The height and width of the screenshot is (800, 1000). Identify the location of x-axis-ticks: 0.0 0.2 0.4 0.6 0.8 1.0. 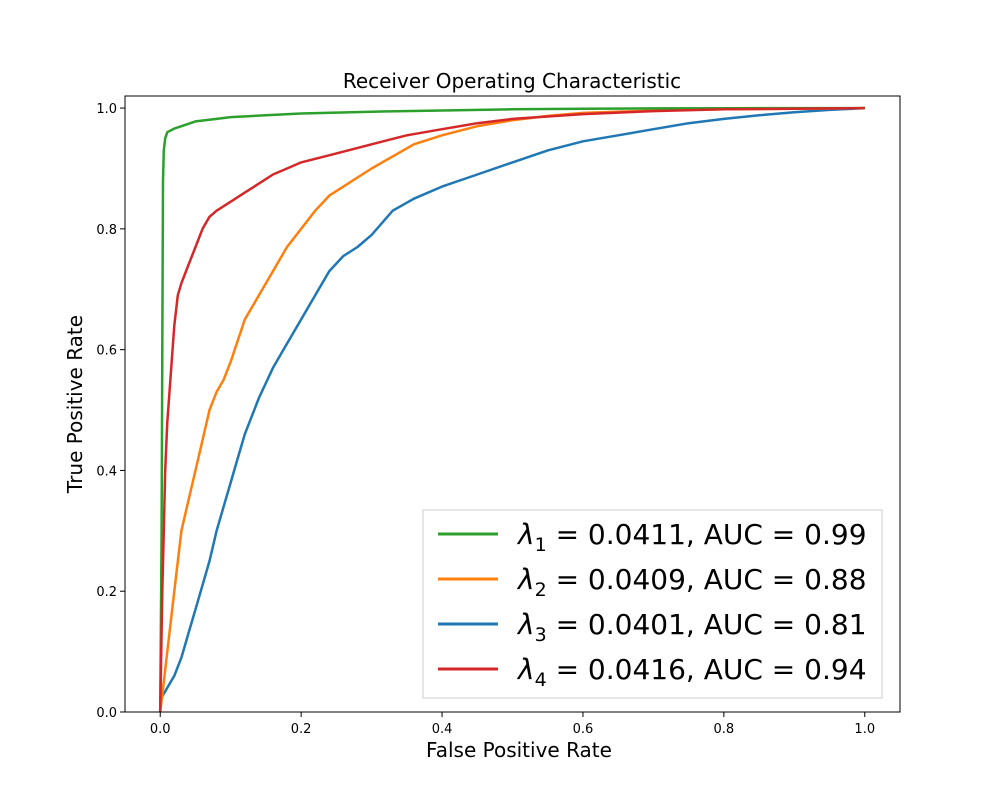
(512, 724).